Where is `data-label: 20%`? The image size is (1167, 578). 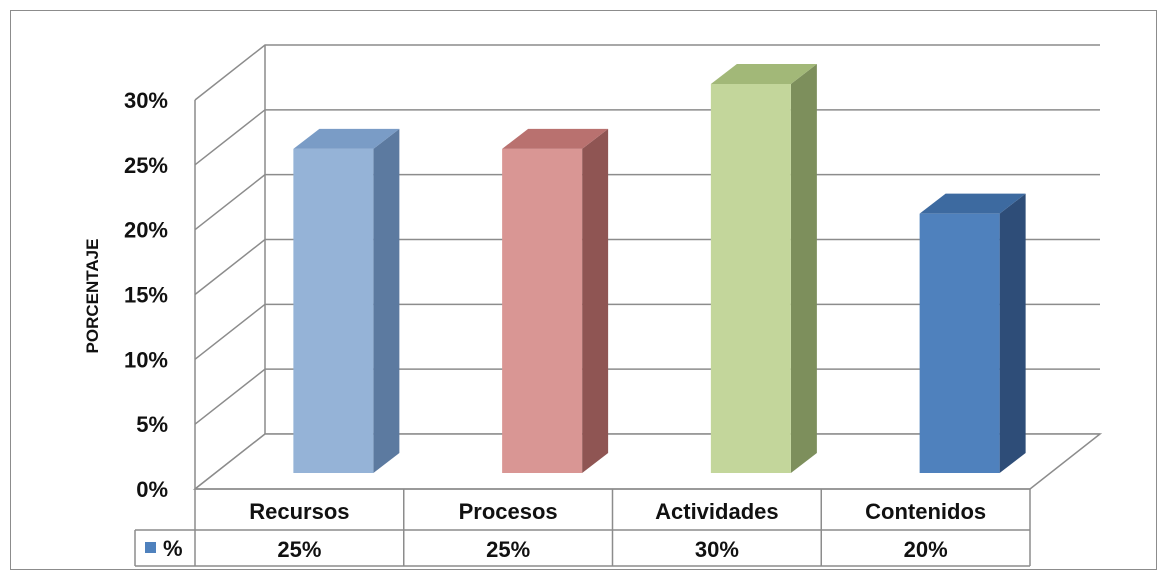 data-label: 20% is located at coordinates (926, 549).